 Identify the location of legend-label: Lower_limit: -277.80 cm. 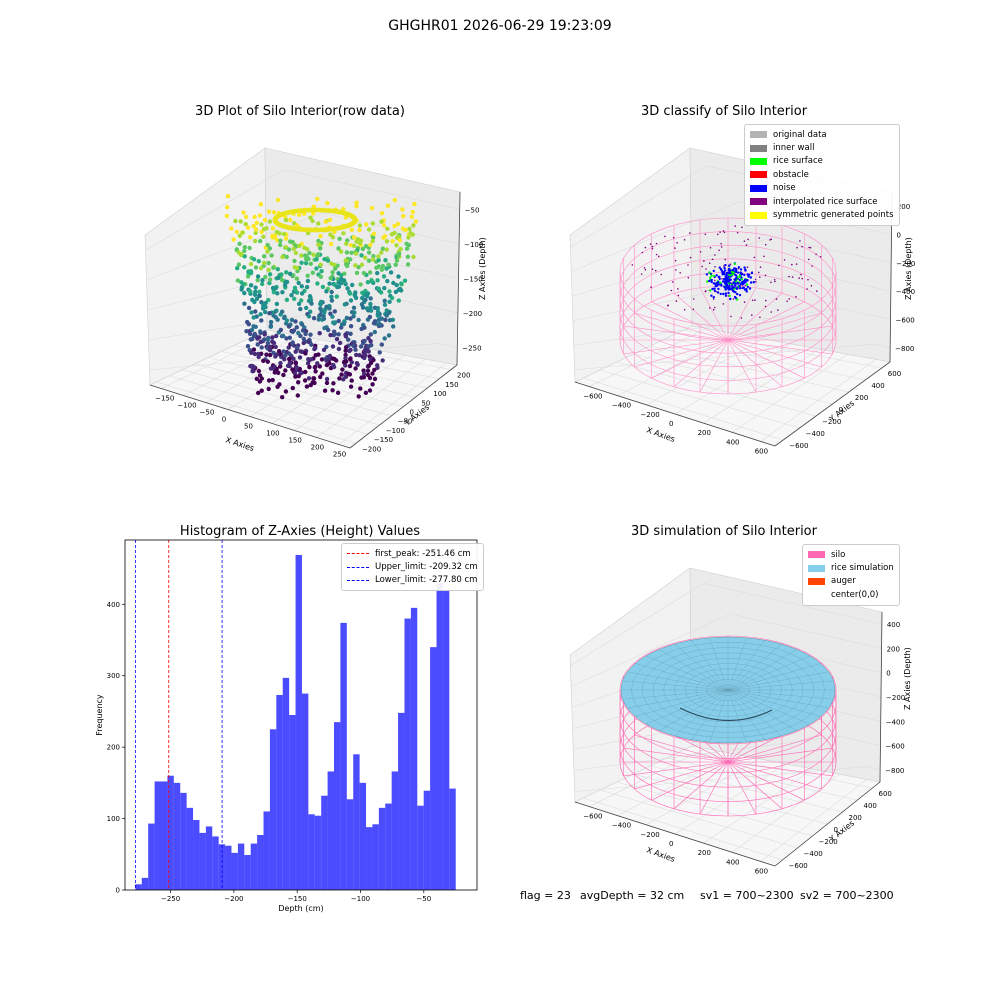
(426, 580).